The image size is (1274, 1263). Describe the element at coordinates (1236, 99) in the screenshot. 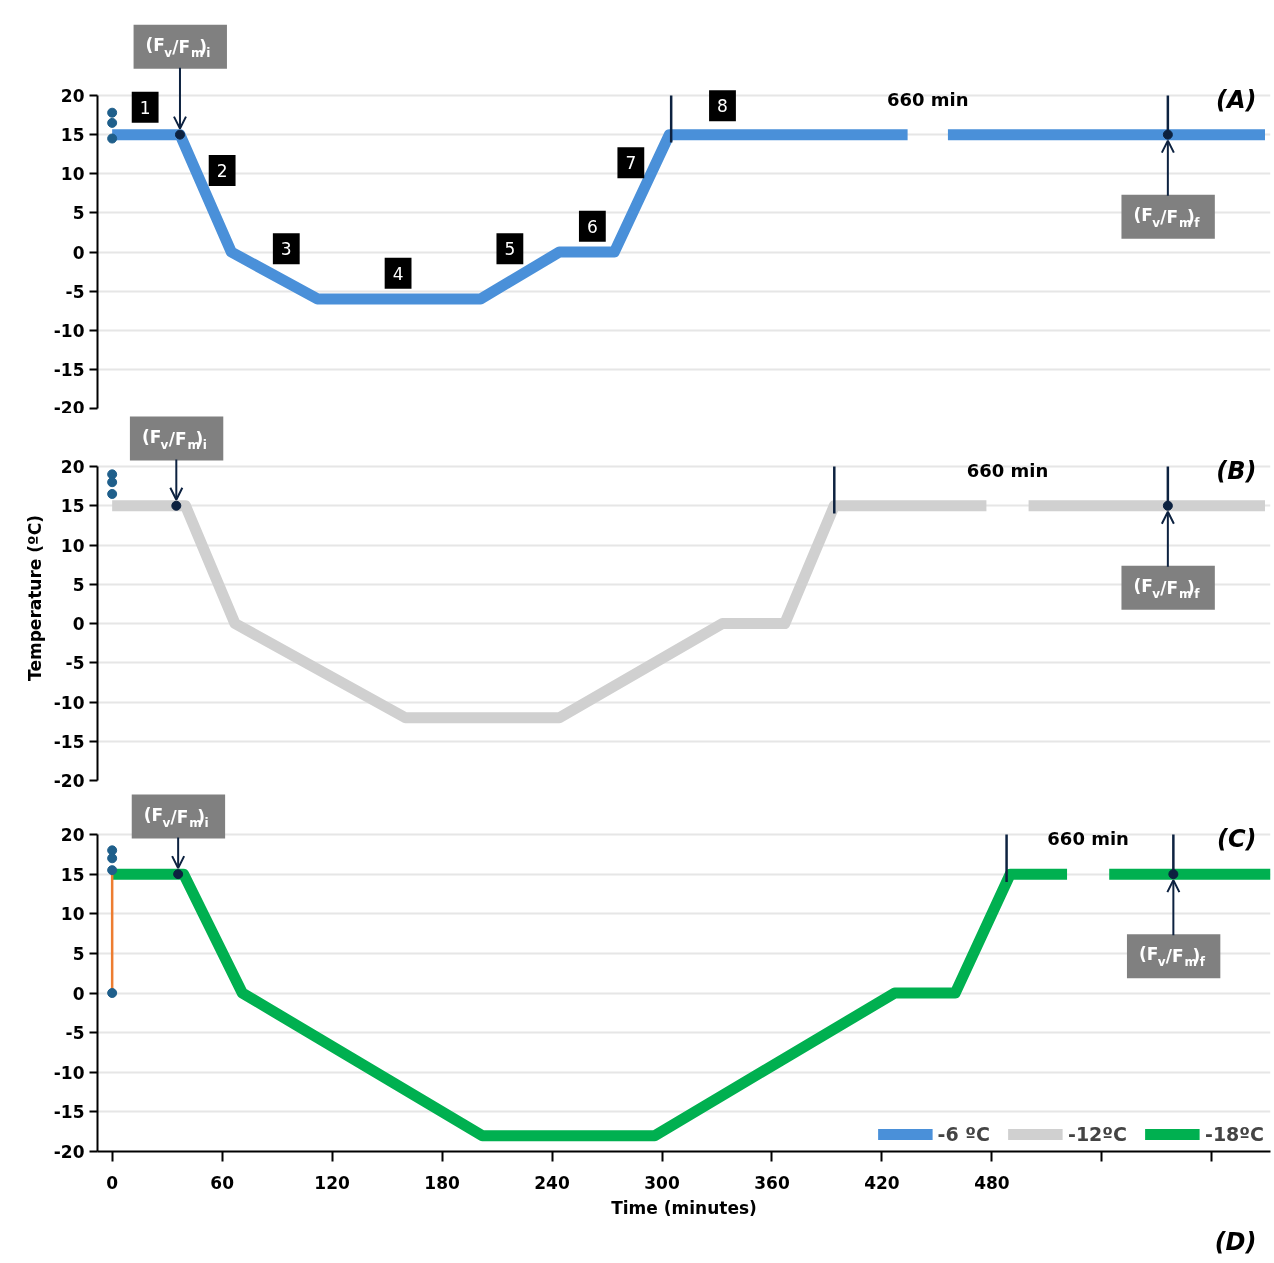

I see `annotation: (A)` at that location.